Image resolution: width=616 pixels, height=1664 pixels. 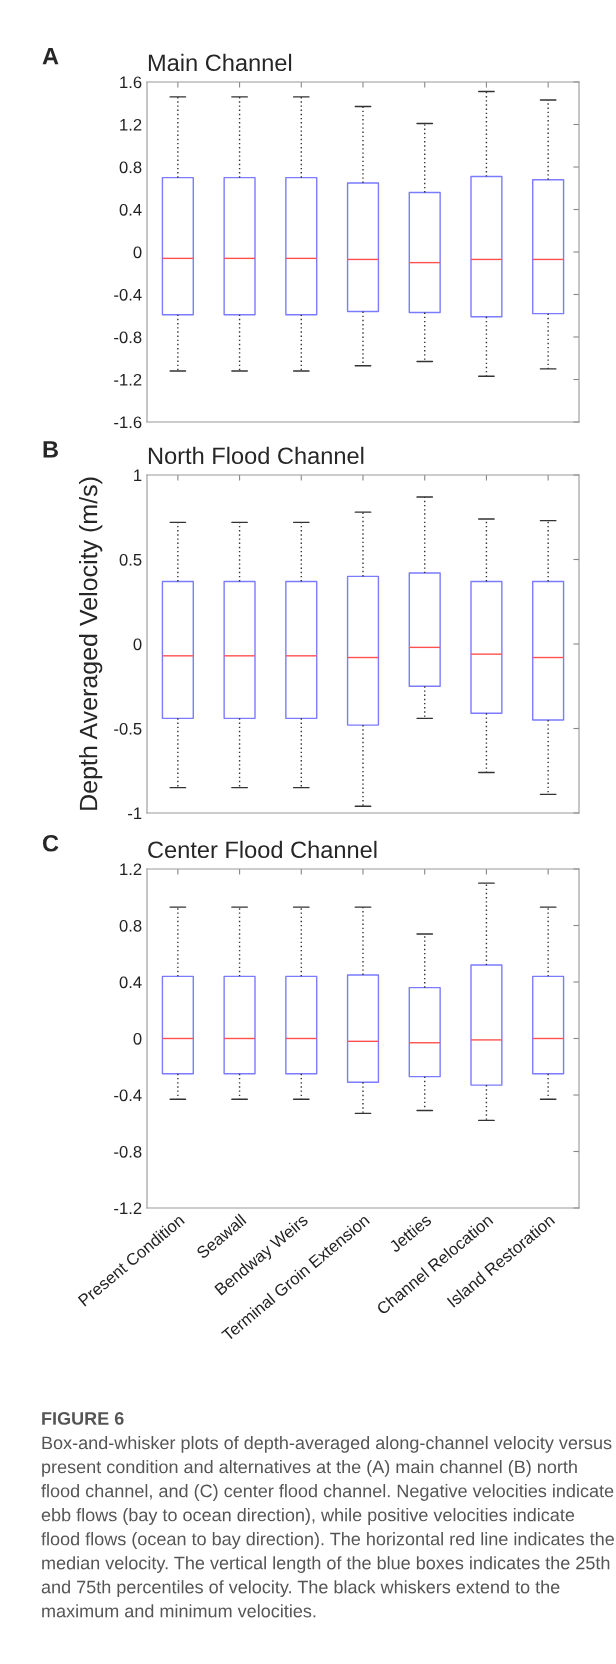 What do you see at coordinates (50, 843) in the screenshot?
I see `text: C` at bounding box center [50, 843].